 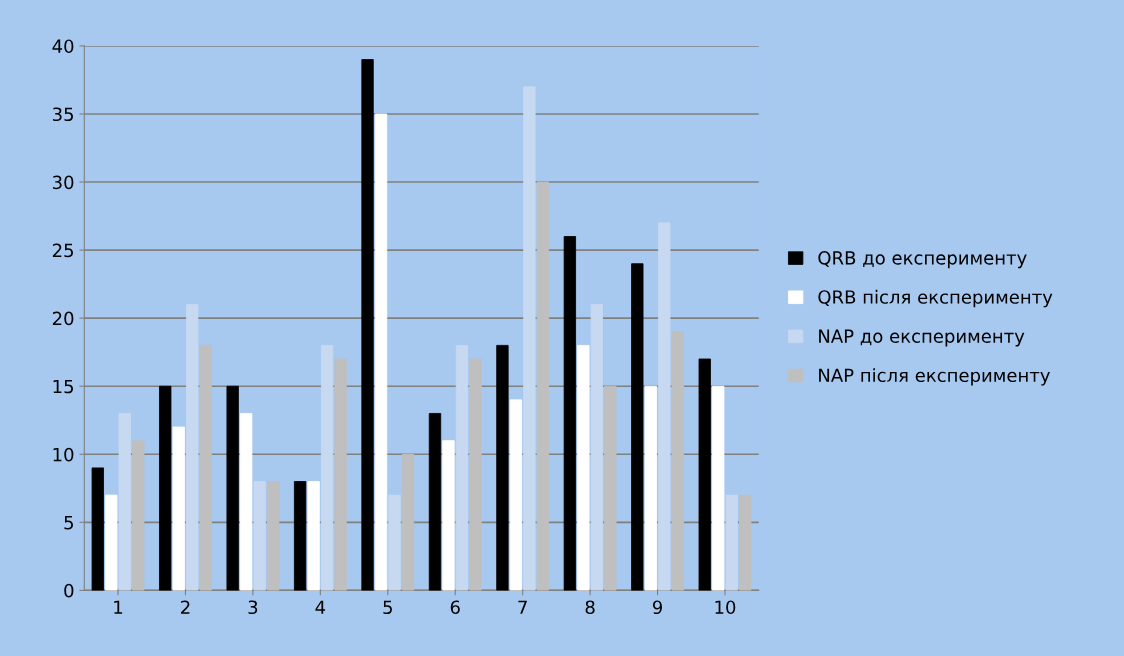 I want to click on x-tick-label: 6, so click(x=455, y=607).